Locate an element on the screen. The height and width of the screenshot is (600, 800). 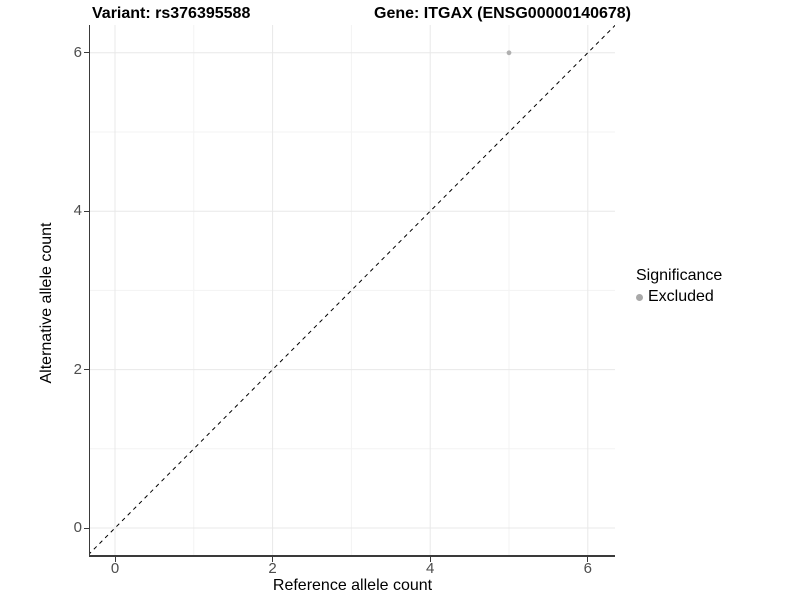
legend-marker-icon is located at coordinates (639, 297).